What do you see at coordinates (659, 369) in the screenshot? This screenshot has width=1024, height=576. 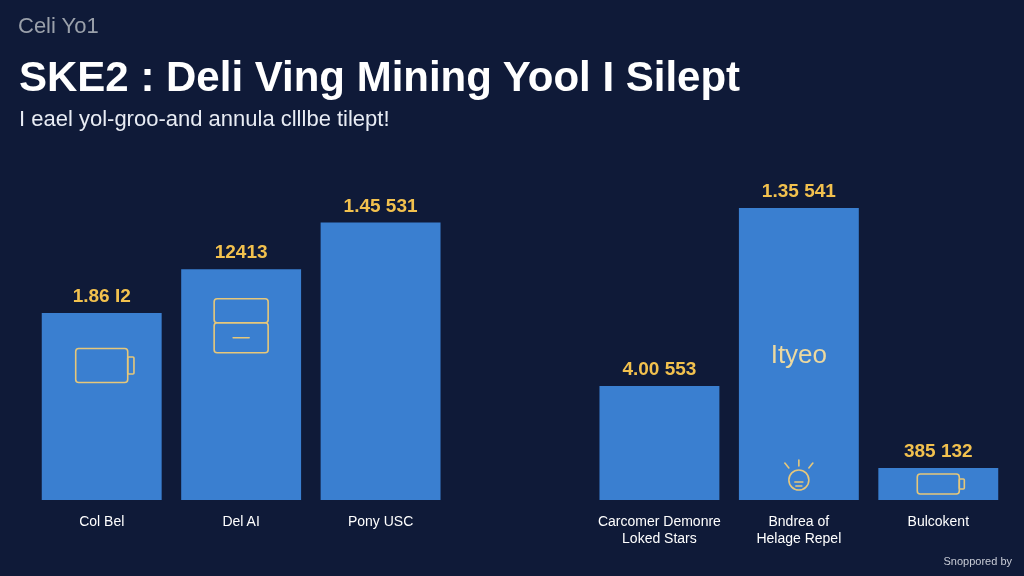 I see `annotation: 4.00 553` at bounding box center [659, 369].